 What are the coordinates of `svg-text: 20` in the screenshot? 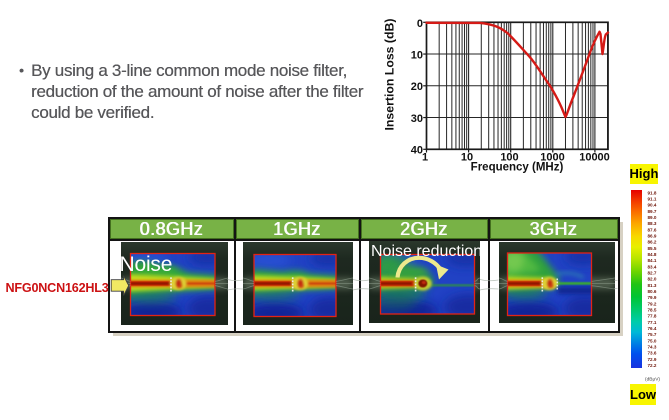 It's located at (417, 87).